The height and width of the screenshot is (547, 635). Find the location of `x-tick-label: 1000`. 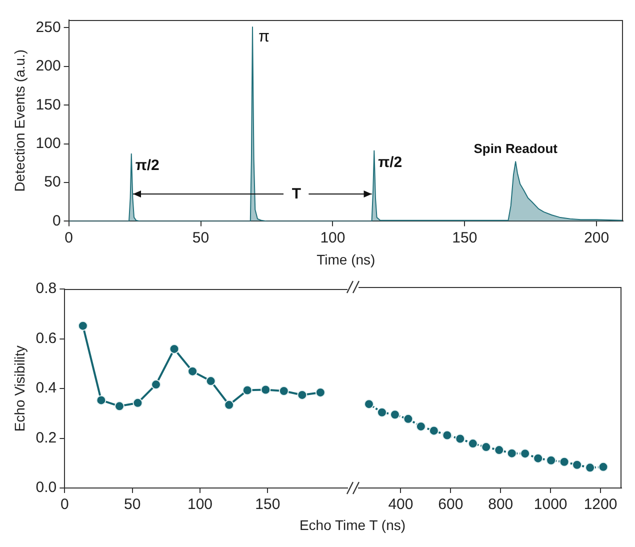

x-tick-label: 1000 is located at coordinates (551, 505).